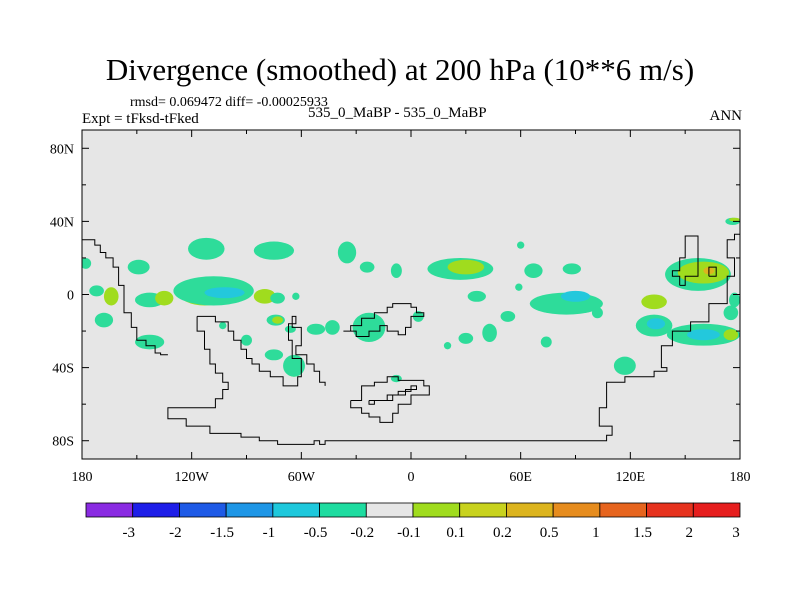 The height and width of the screenshot is (600, 800). Describe the element at coordinates (302, 477) in the screenshot. I see `x-tick-label: 60W` at that location.